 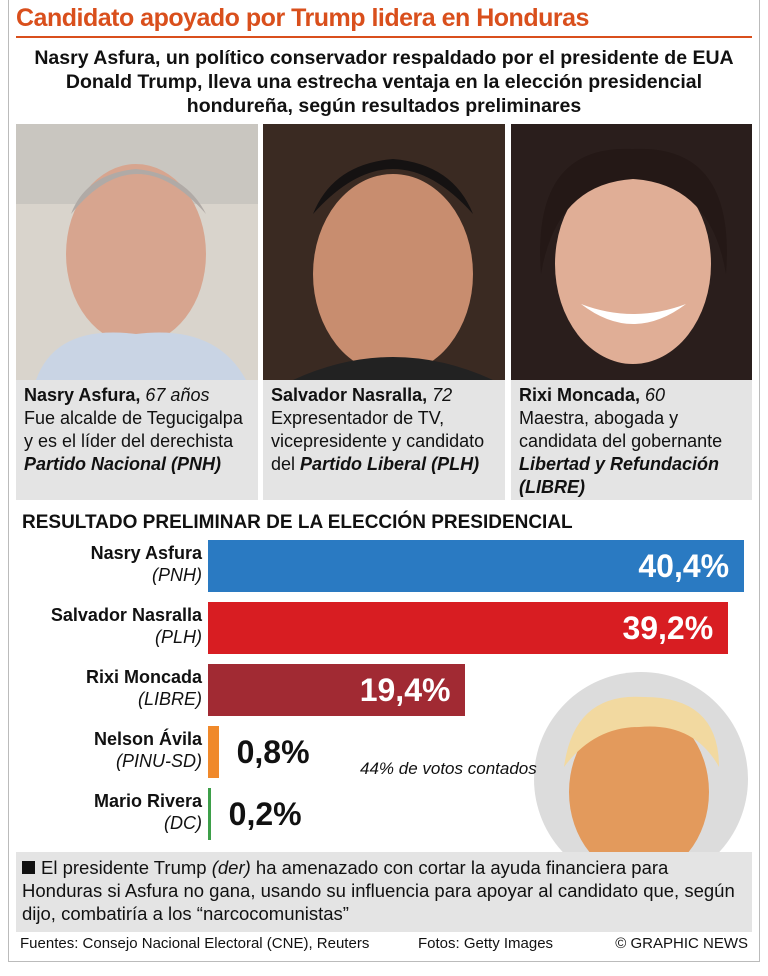 I want to click on category-party: (LIBRE), so click(x=169, y=699).